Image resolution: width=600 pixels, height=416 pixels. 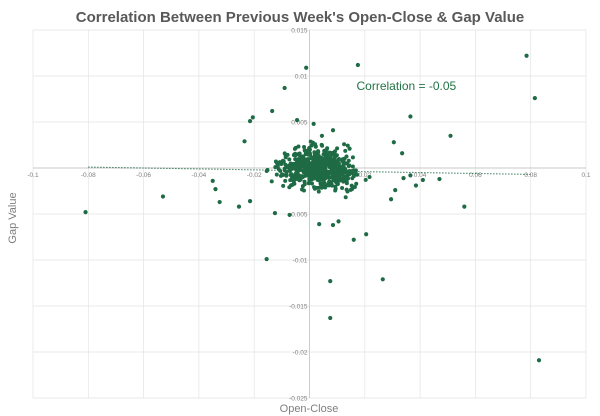 What do you see at coordinates (298, 399) in the screenshot?
I see `y-tick-label: -0.025` at bounding box center [298, 399].